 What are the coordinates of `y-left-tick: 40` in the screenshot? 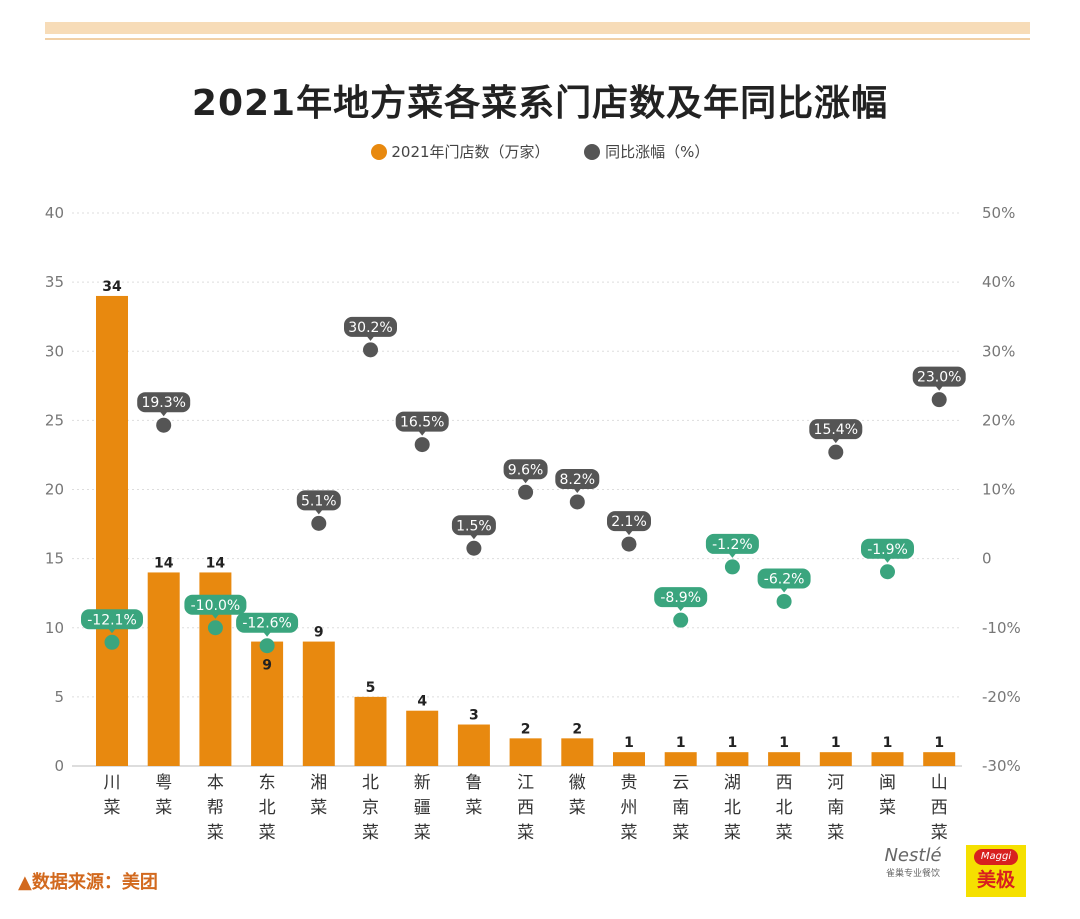 It's located at (54, 213).